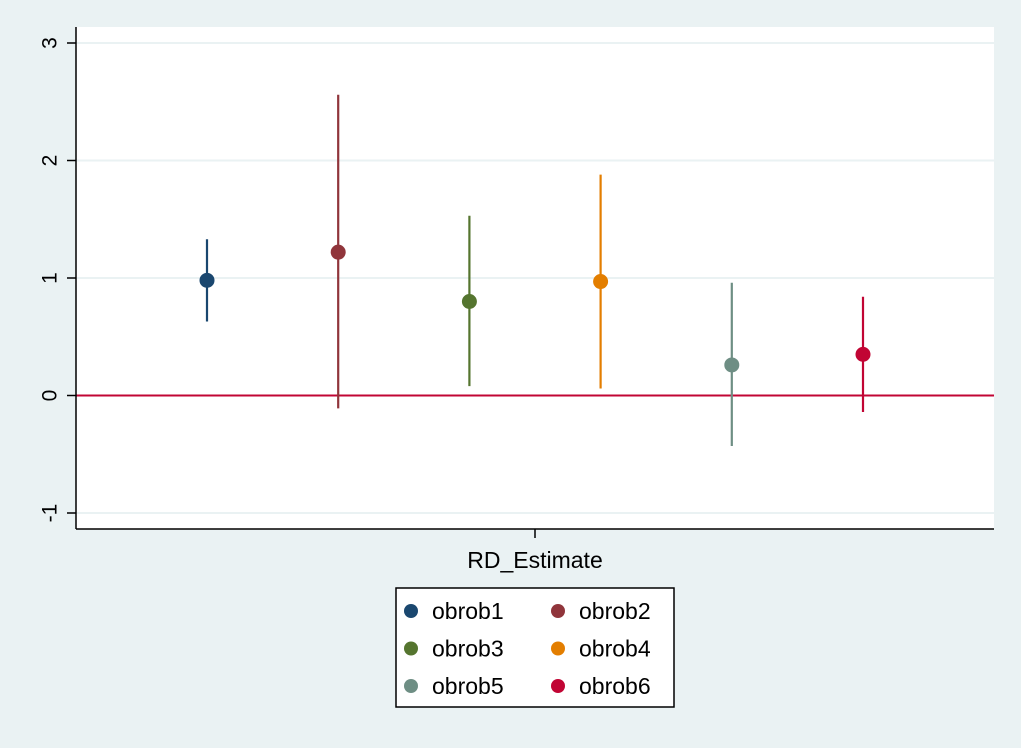 Image resolution: width=1021 pixels, height=748 pixels. What do you see at coordinates (527, 648) in the screenshot?
I see `legend-items: obrob1 obrob2 obrob3 obrob4 obrob5 obrob6` at bounding box center [527, 648].